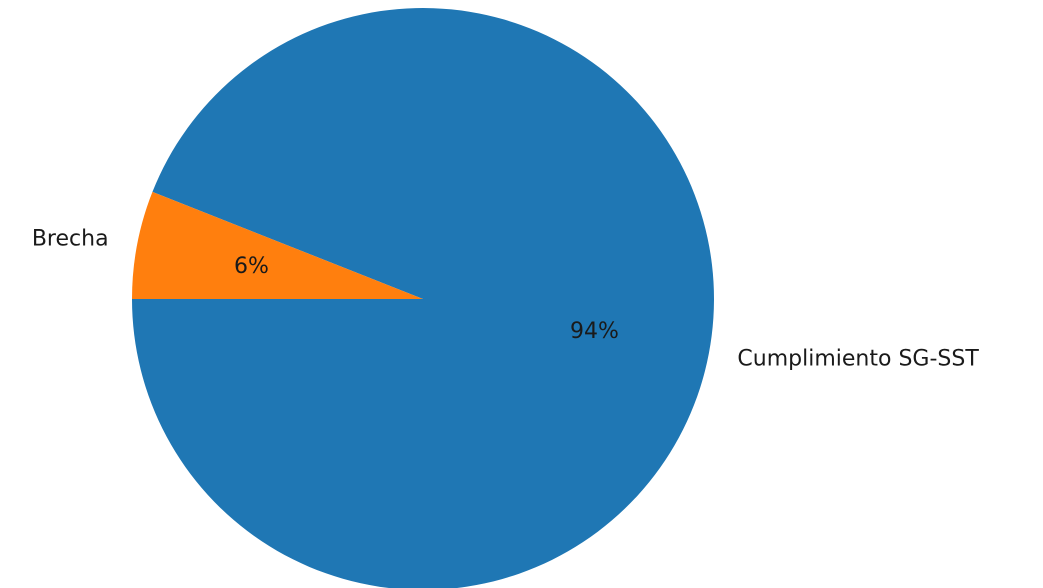 This screenshot has width=1043, height=588. What do you see at coordinates (251, 266) in the screenshot?
I see `pie-pct-label-brecha: 6%` at bounding box center [251, 266].